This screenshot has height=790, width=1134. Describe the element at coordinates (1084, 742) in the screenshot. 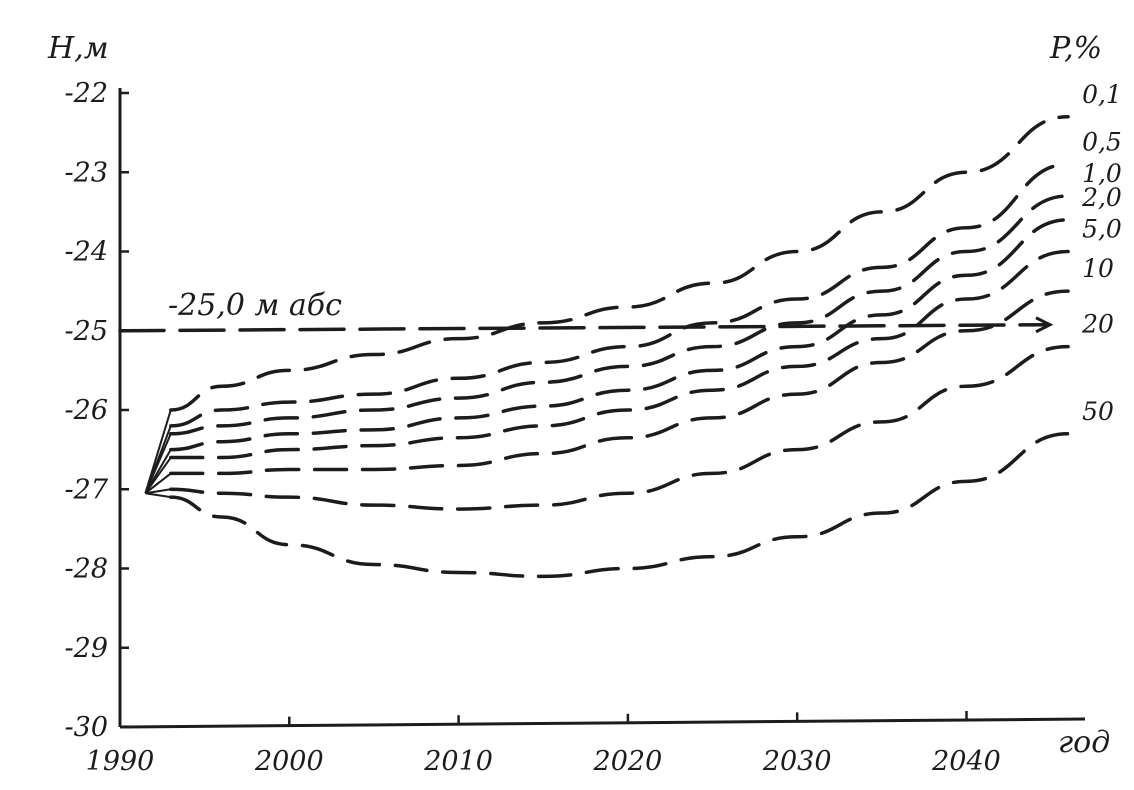

I see `x-axis-title: год` at that location.